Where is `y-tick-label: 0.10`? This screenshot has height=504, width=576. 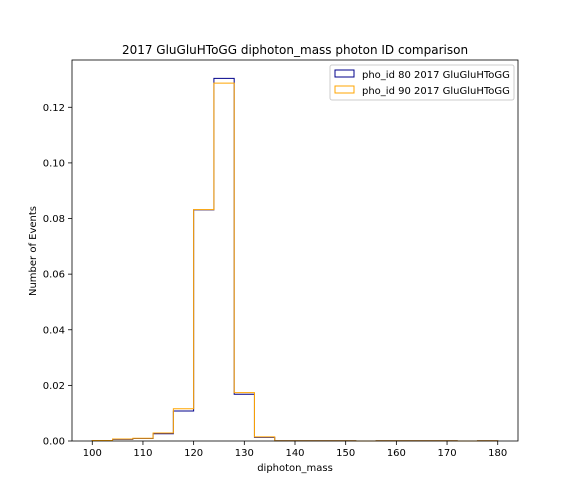
y-tick-label: 0.10 is located at coordinates (54, 163).